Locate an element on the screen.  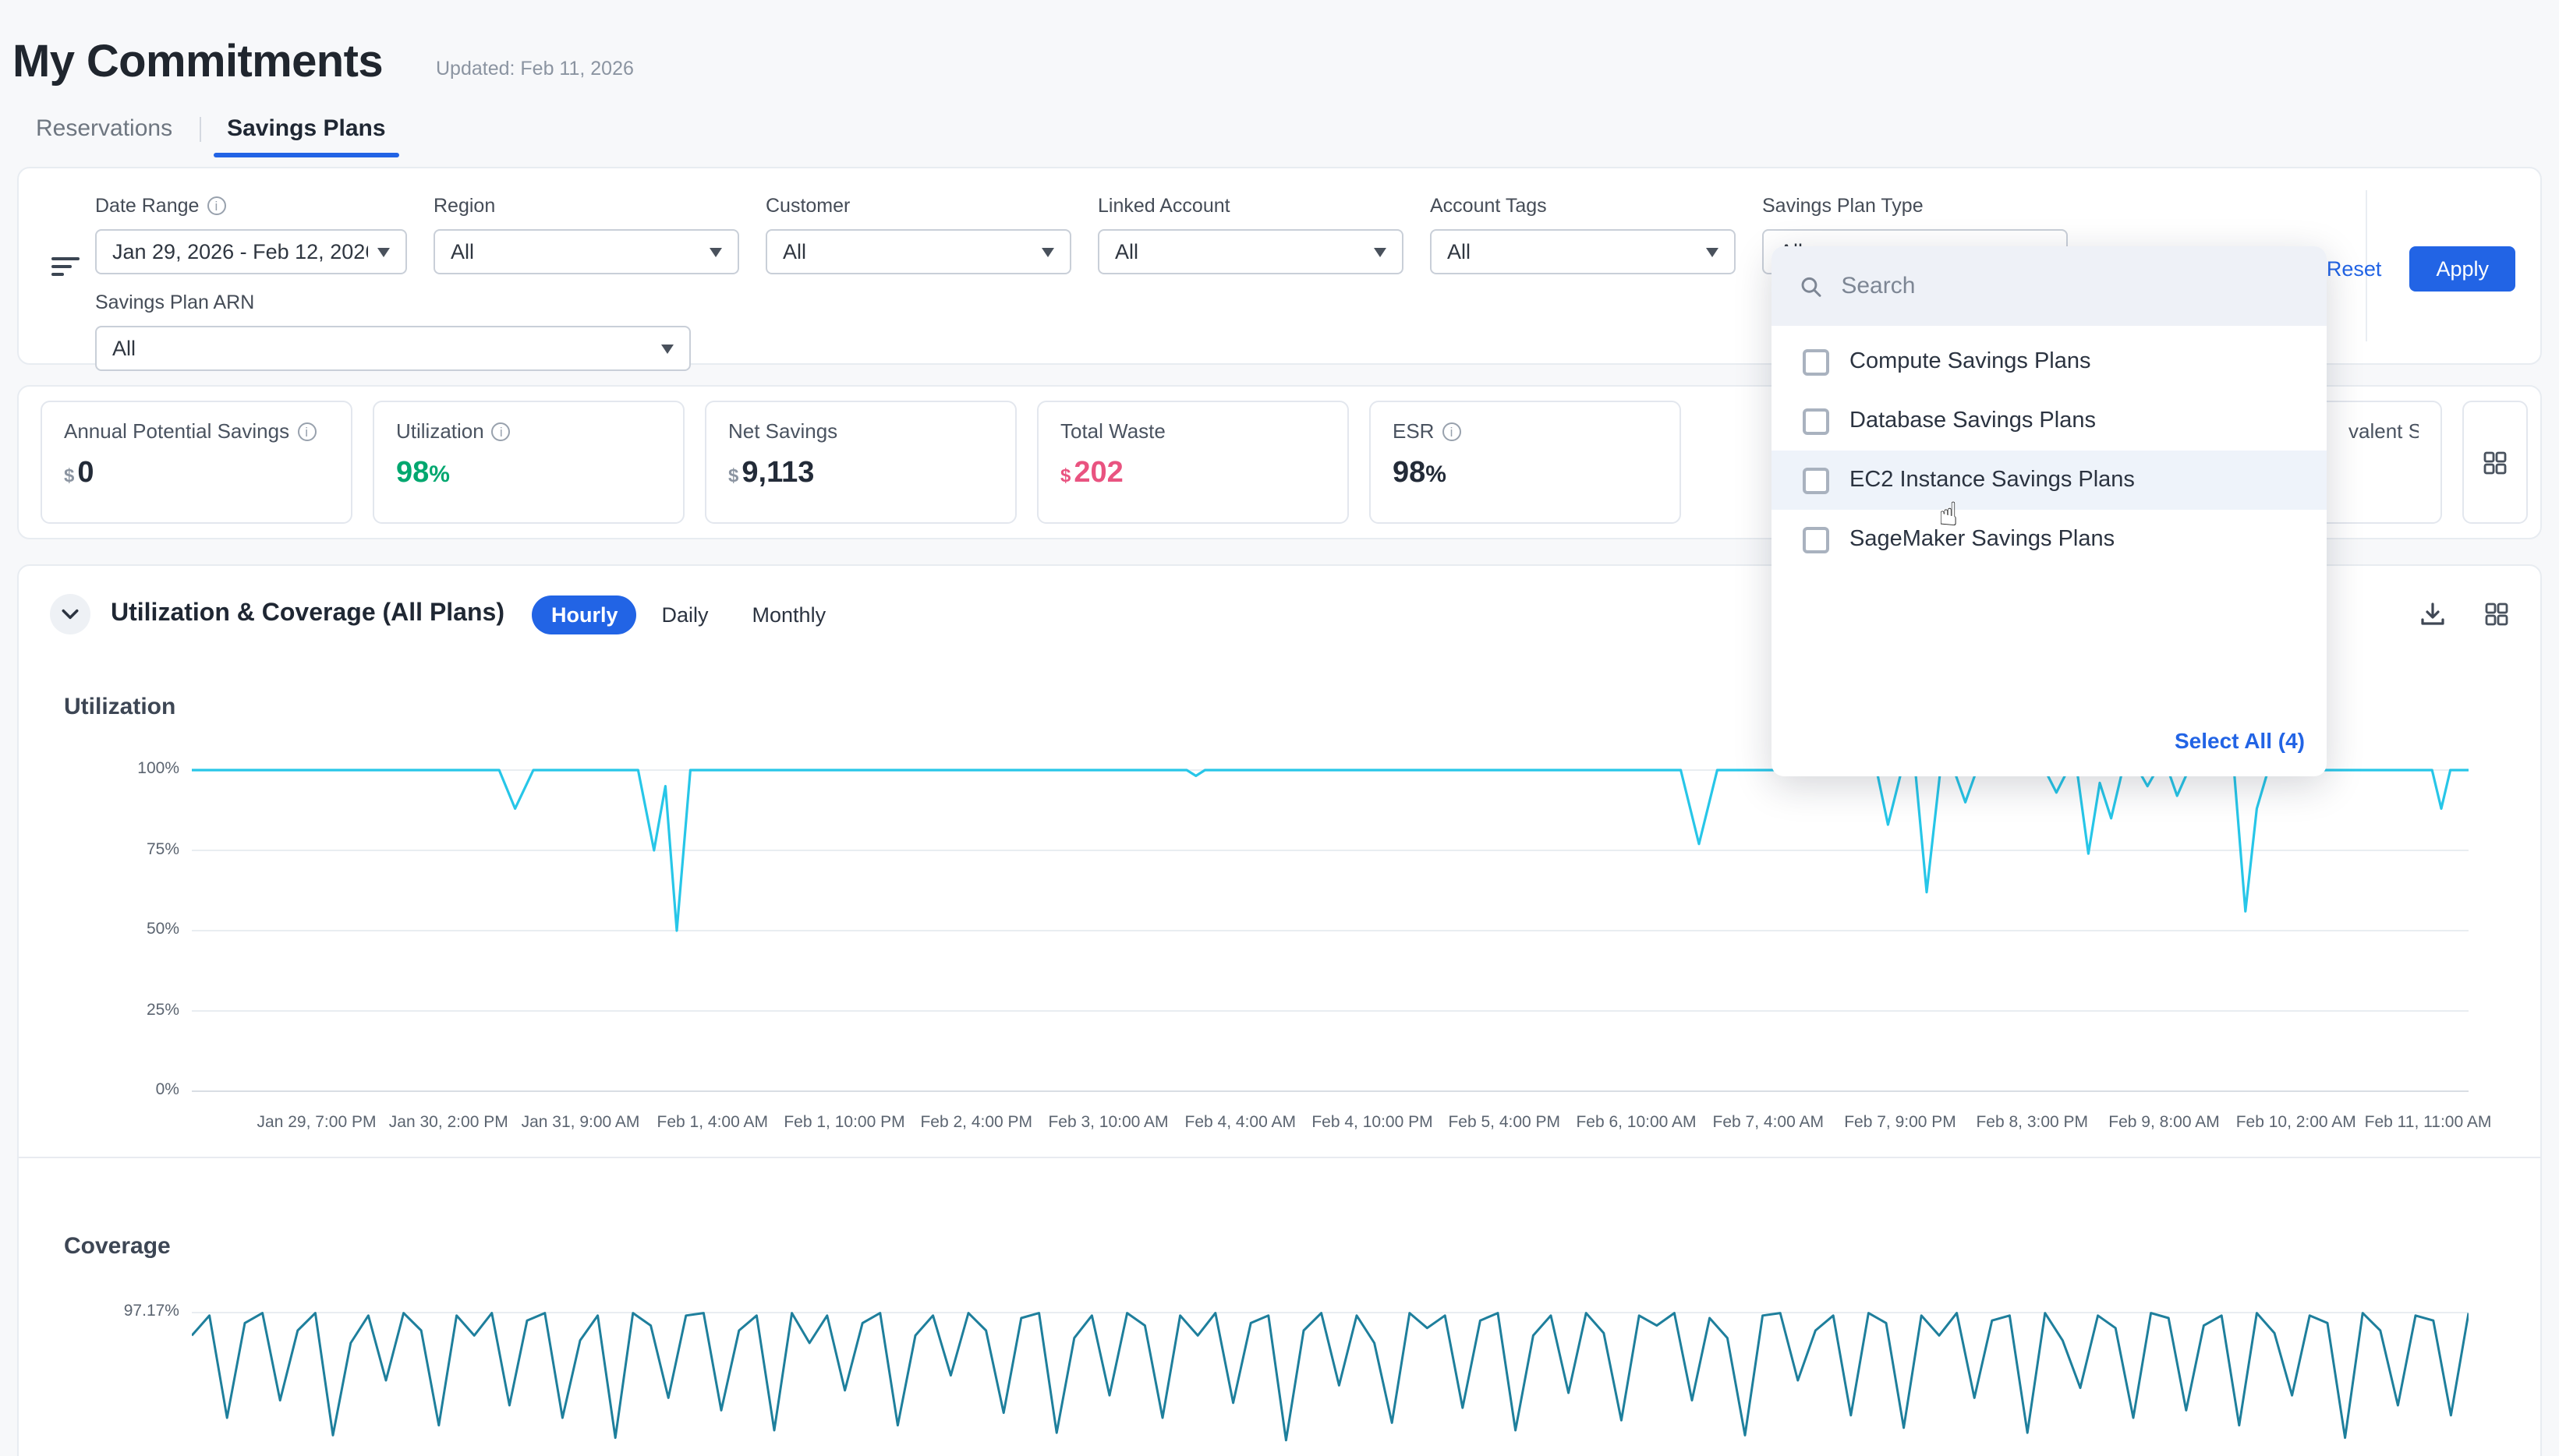
tab-savings-plans: Savings Plans is located at coordinates (306, 136).